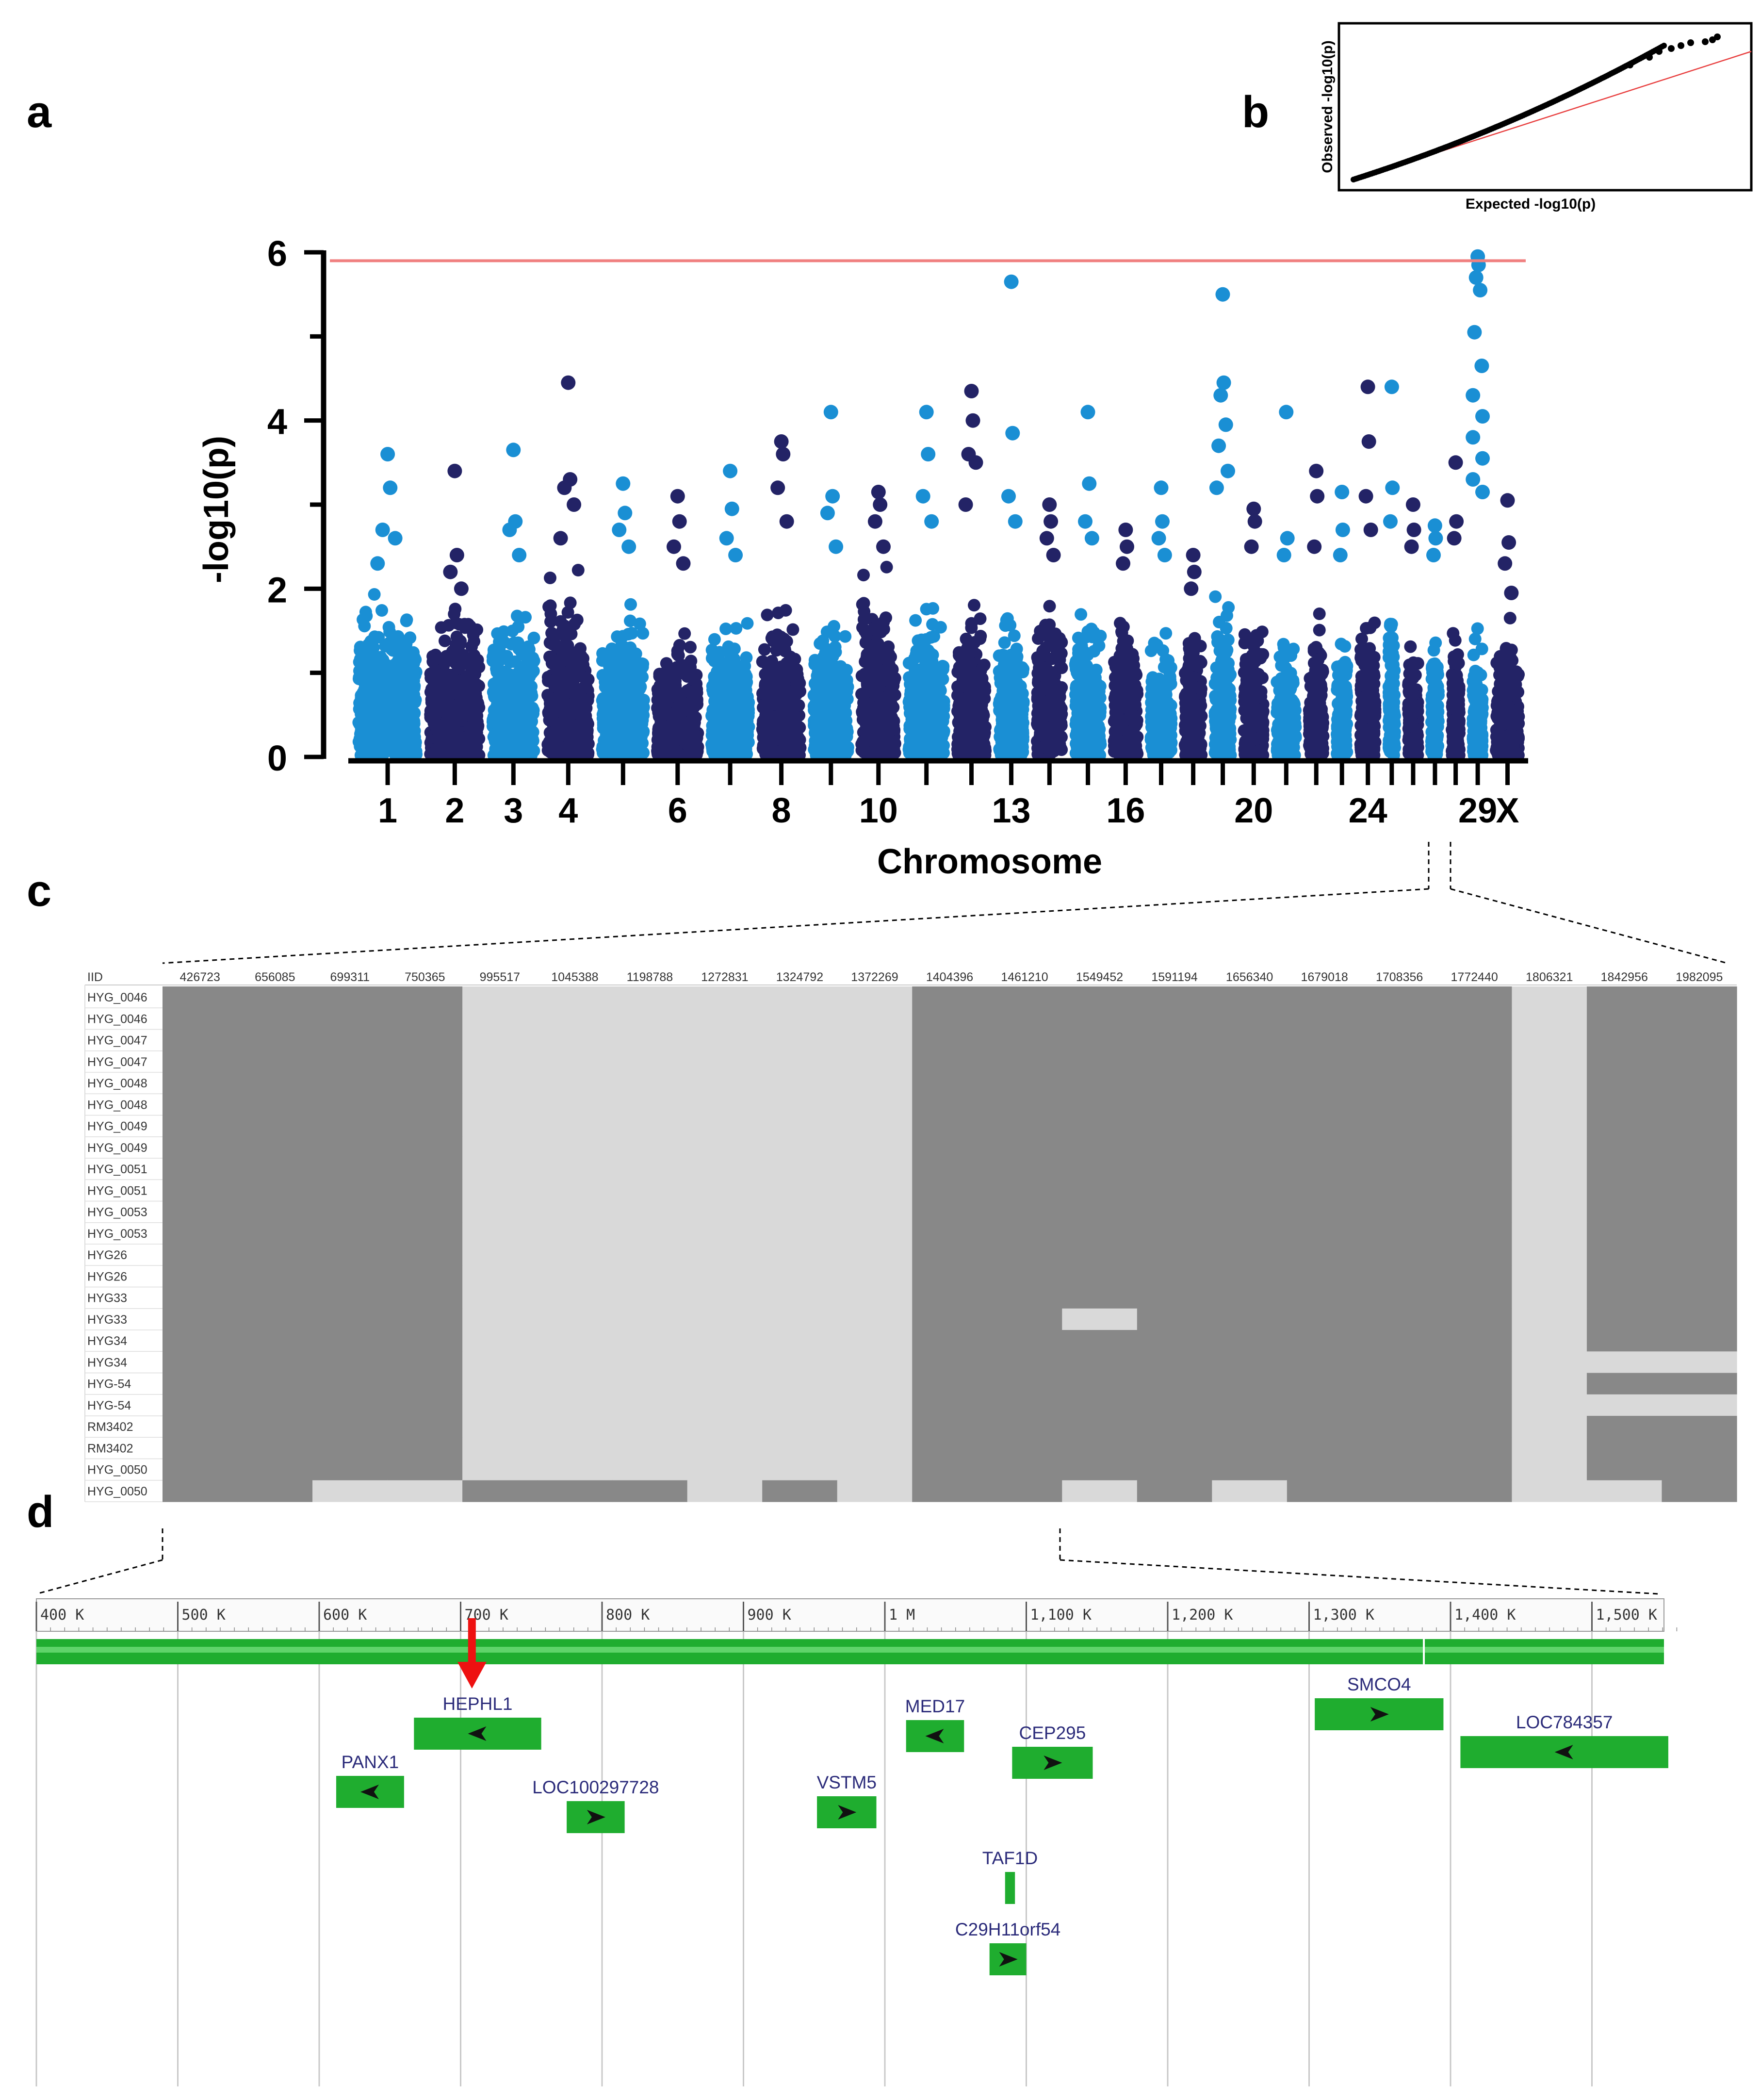 The height and width of the screenshot is (2100, 1761). I want to click on chromosome-6-points, so click(677, 625).